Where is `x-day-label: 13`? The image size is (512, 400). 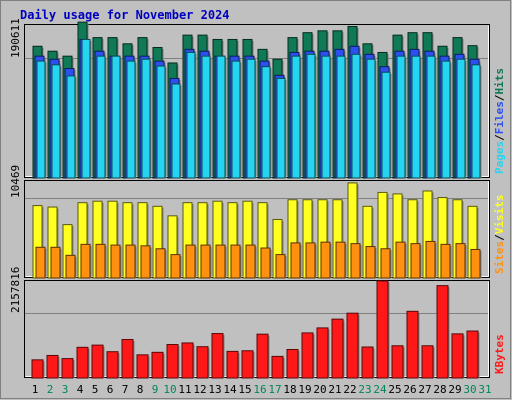 x-day-label: 13 is located at coordinates (214, 389).